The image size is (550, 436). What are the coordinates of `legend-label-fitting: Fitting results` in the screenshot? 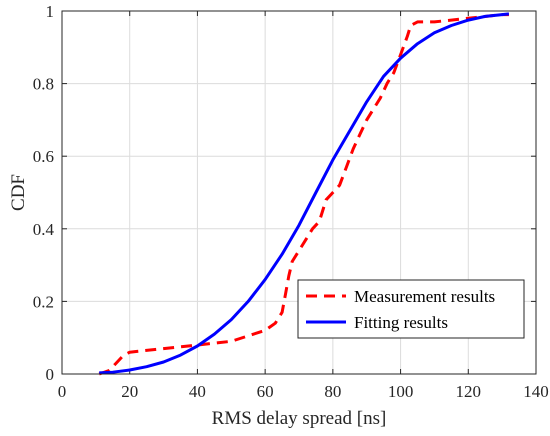 It's located at (401, 322).